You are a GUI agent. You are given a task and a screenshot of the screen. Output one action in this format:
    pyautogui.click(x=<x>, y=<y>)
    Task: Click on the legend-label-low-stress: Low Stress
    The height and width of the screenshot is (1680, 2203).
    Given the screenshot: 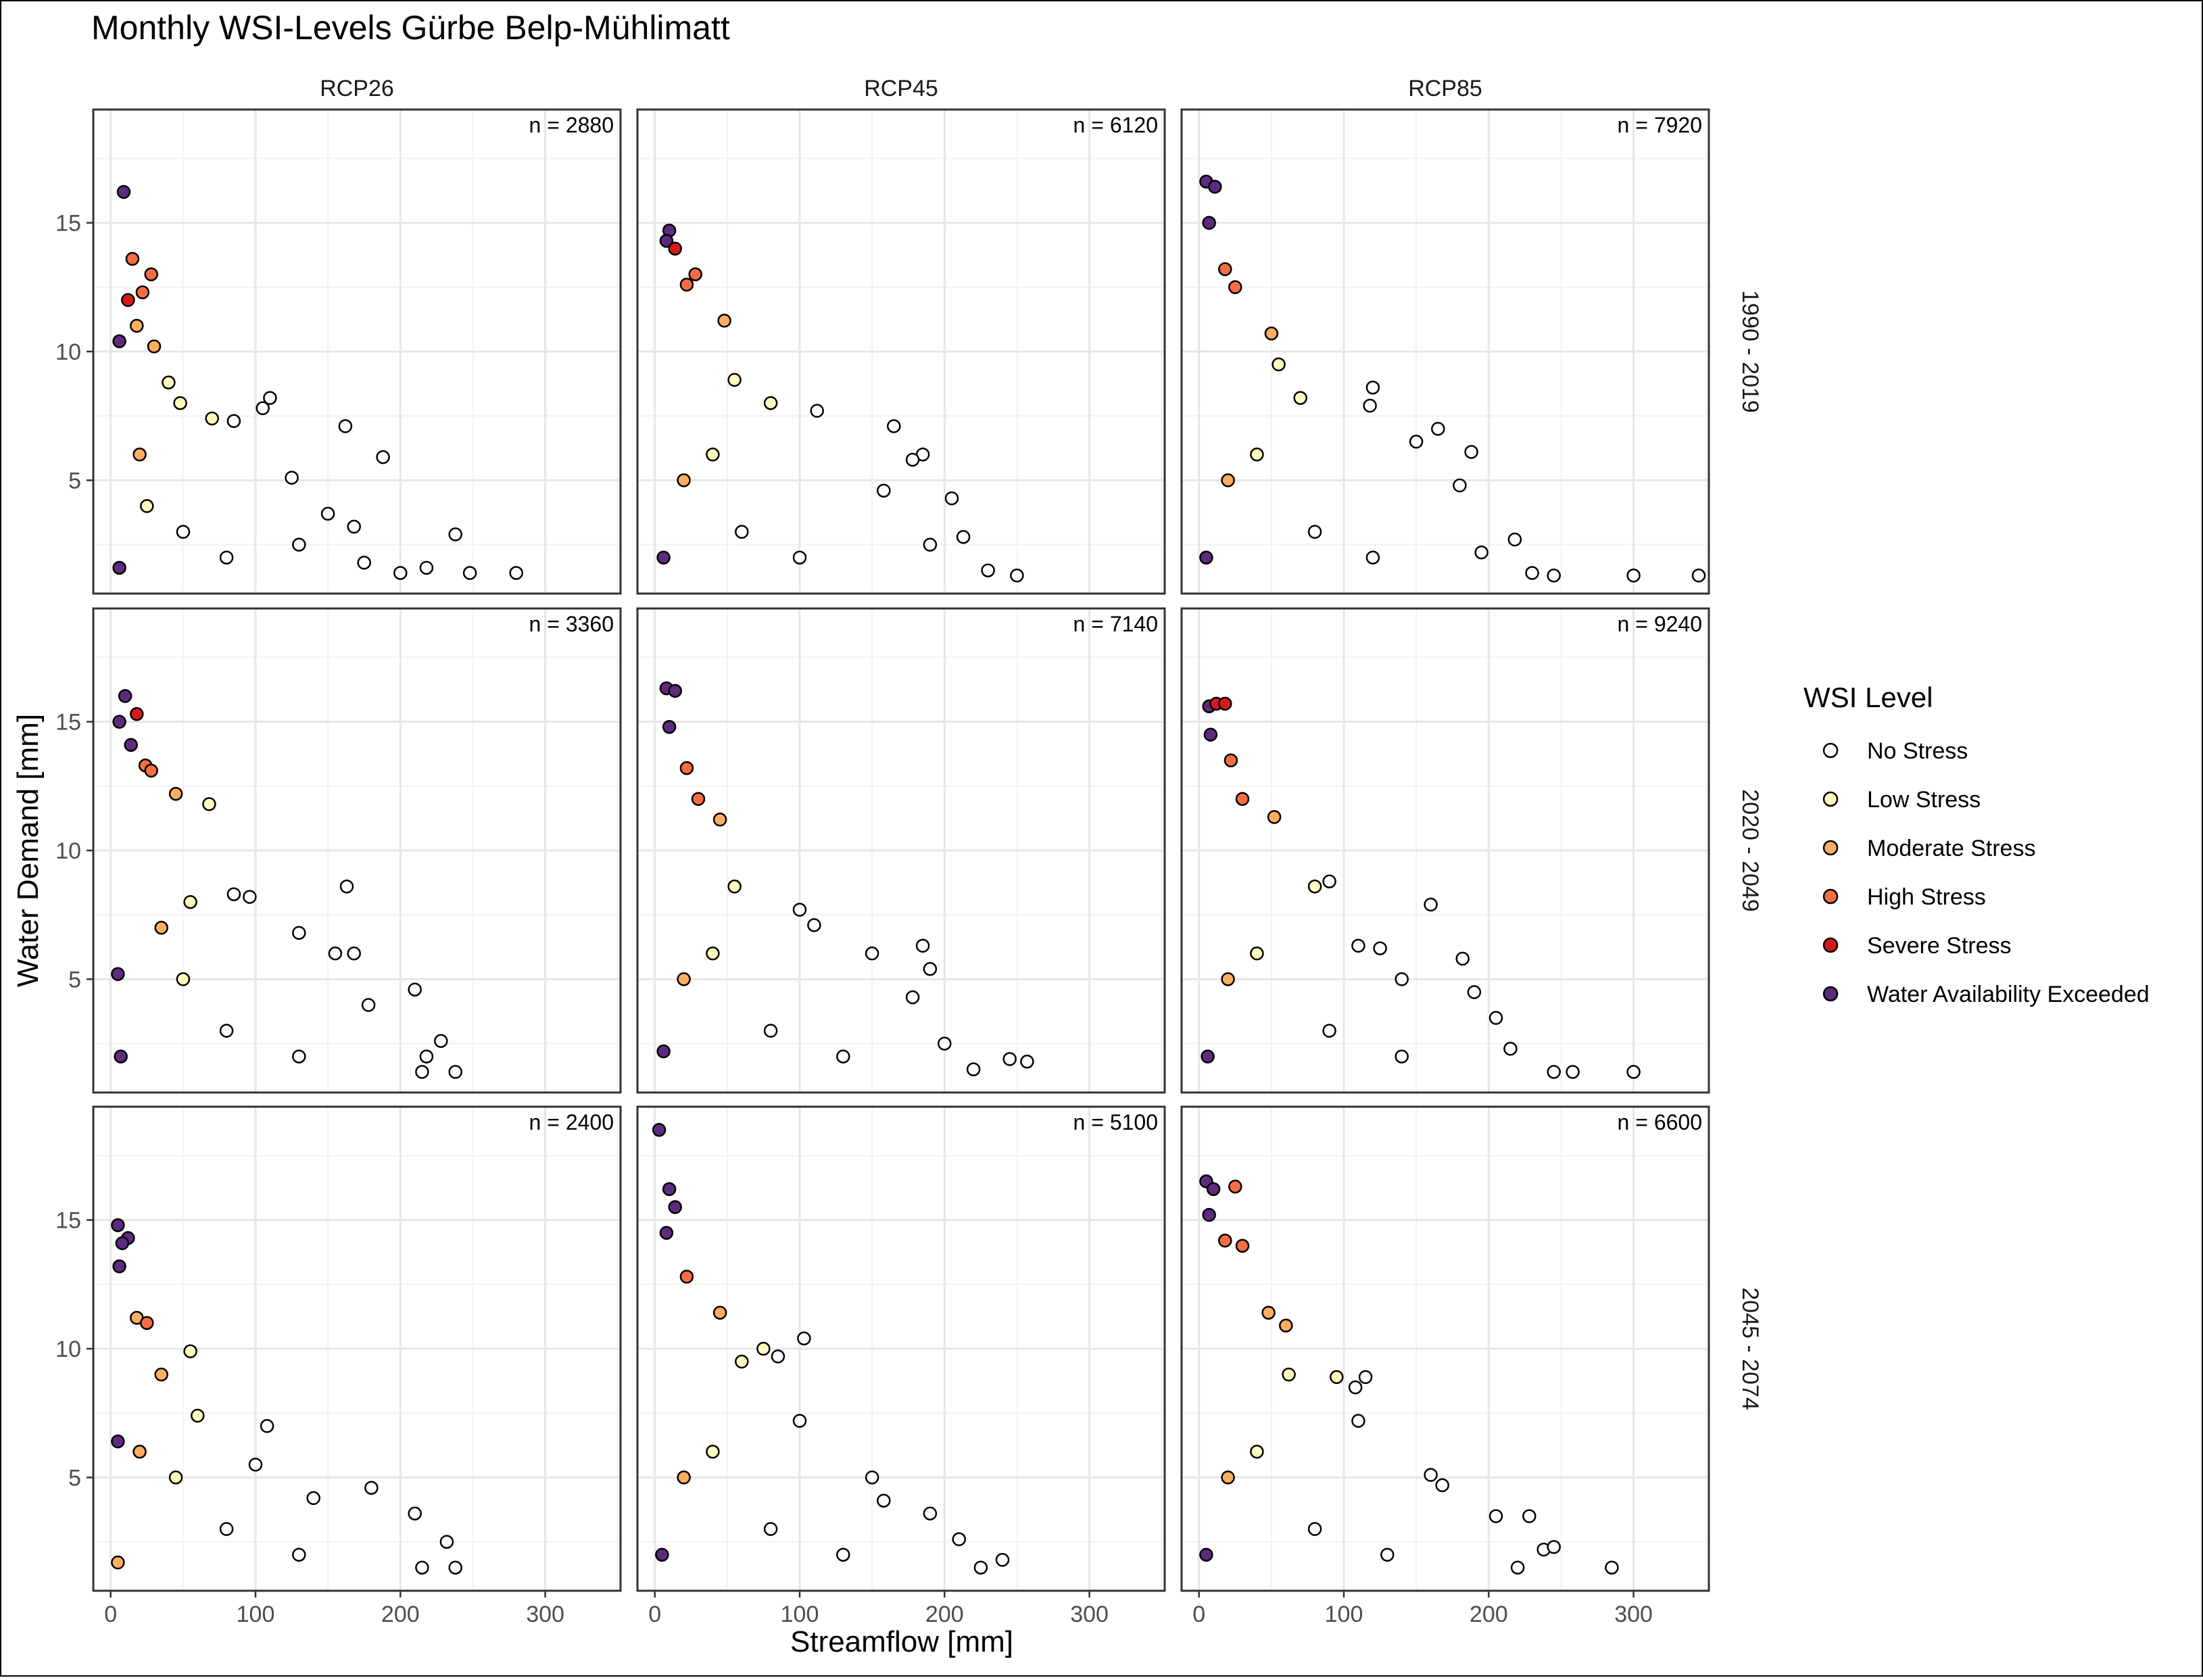 What is the action you would take?
    pyautogui.click(x=1924, y=800)
    